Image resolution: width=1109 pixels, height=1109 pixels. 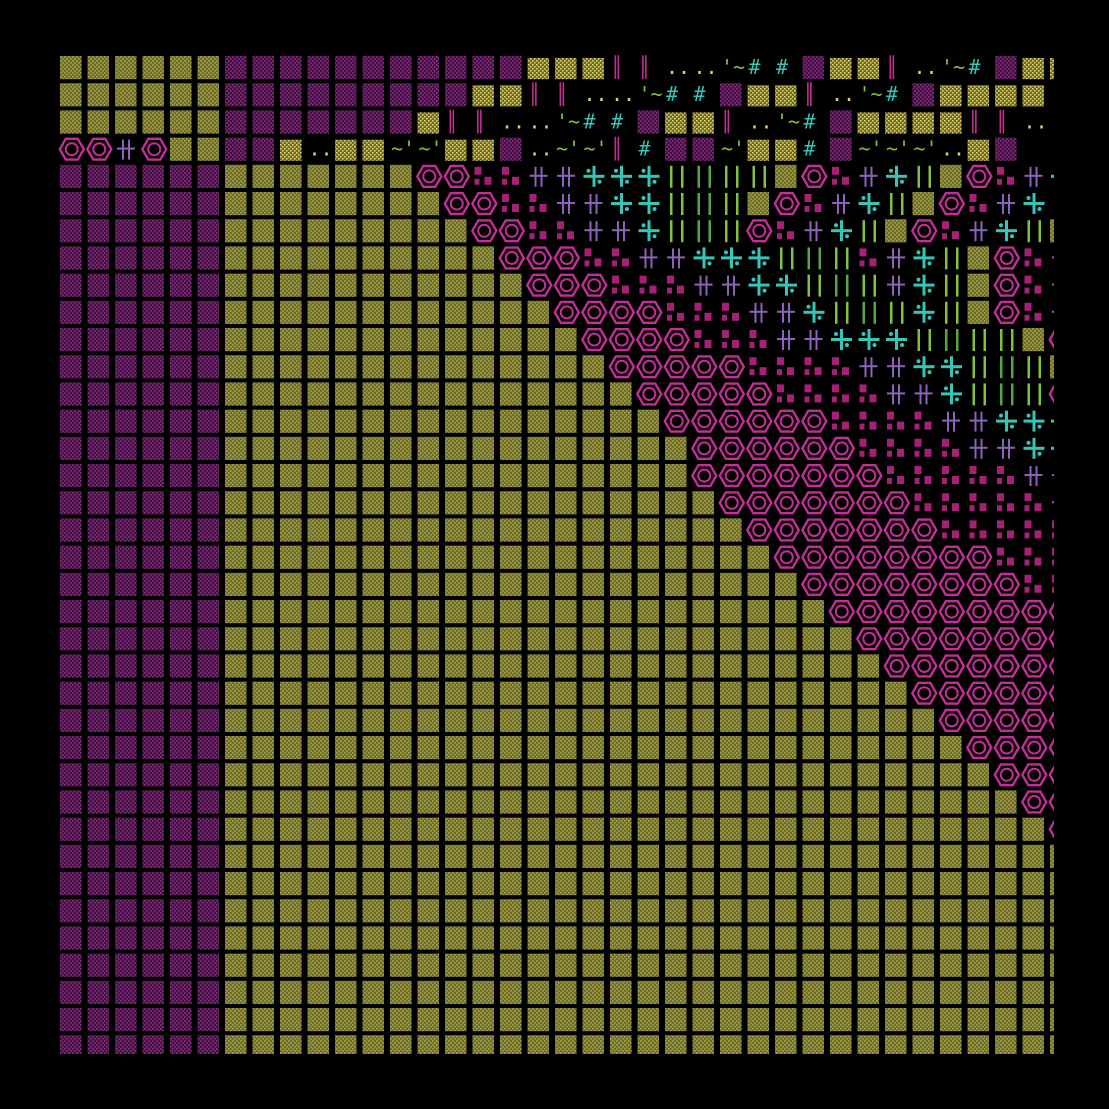 What do you see at coordinates (590, 121) in the screenshot?
I see `hash-glyph: #` at bounding box center [590, 121].